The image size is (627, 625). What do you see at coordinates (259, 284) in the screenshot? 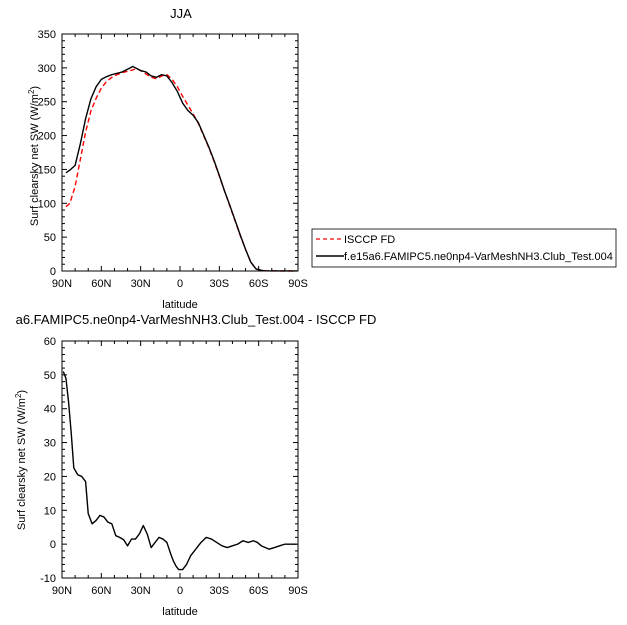
I see `top-xtick-label: 60S` at bounding box center [259, 284].